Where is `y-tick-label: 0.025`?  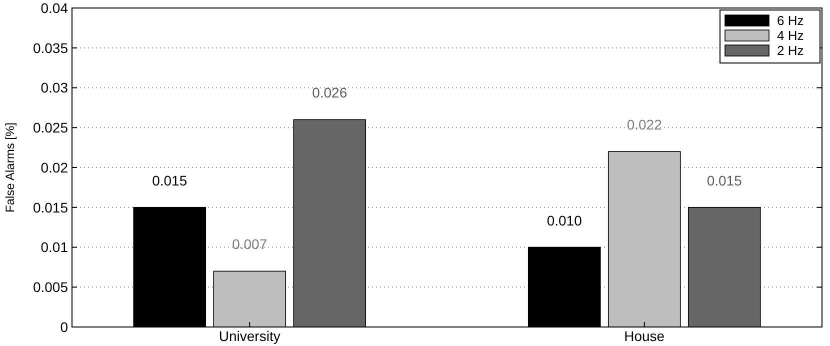 y-tick-label: 0.025 is located at coordinates (50, 128).